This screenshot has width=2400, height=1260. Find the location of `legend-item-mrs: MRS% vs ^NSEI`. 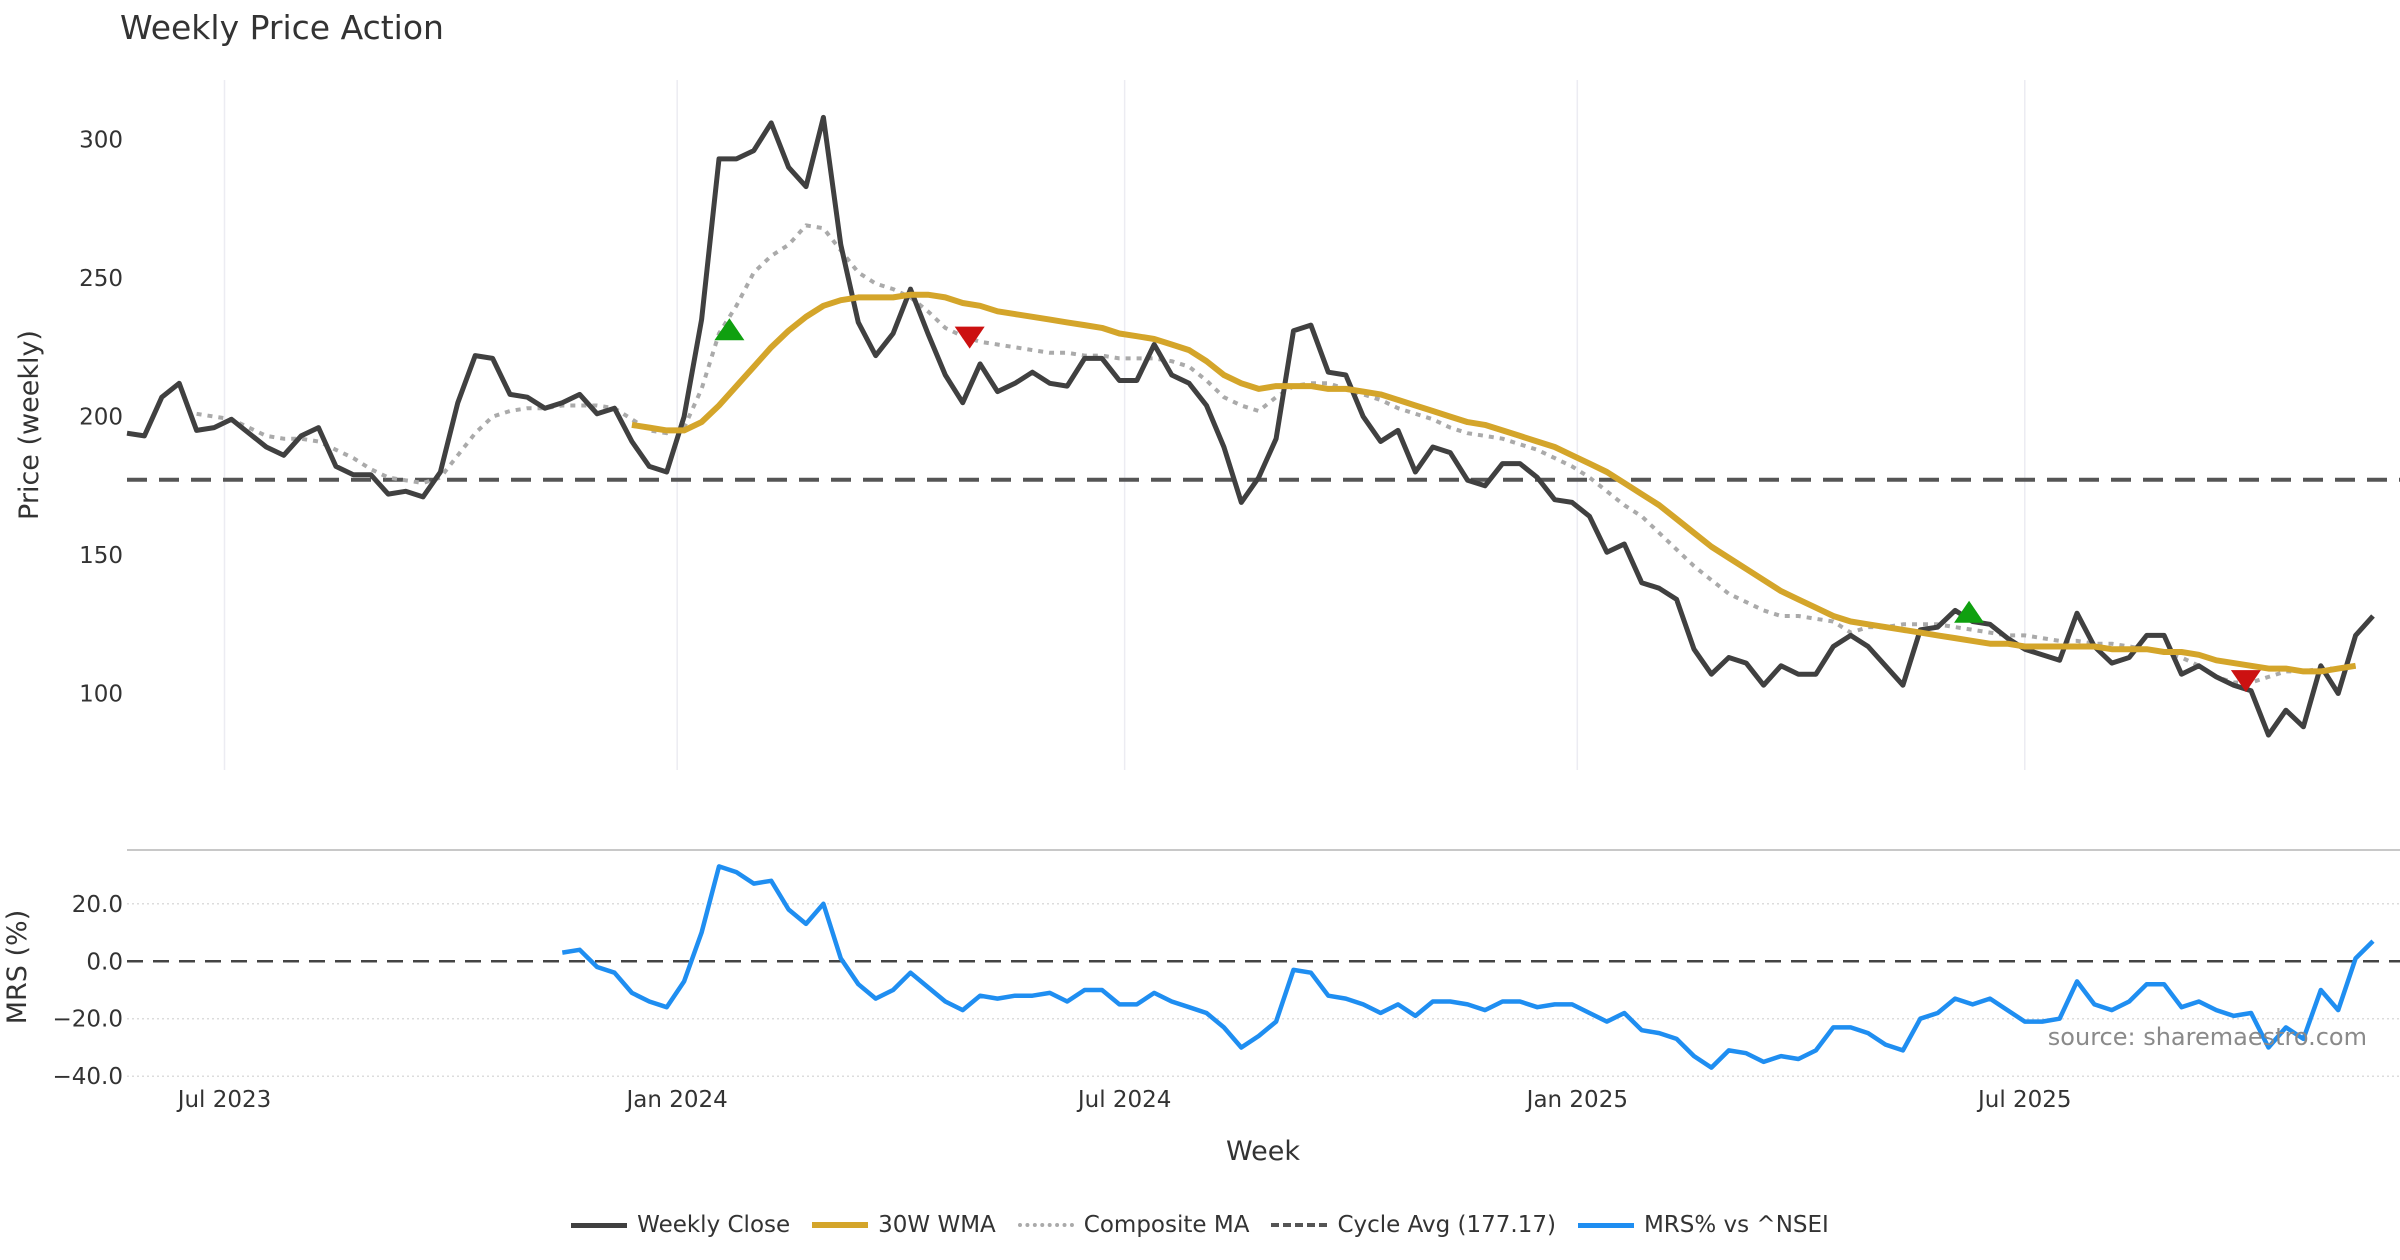

legend-item-mrs: MRS% vs ^NSEI is located at coordinates (1703, 1225).